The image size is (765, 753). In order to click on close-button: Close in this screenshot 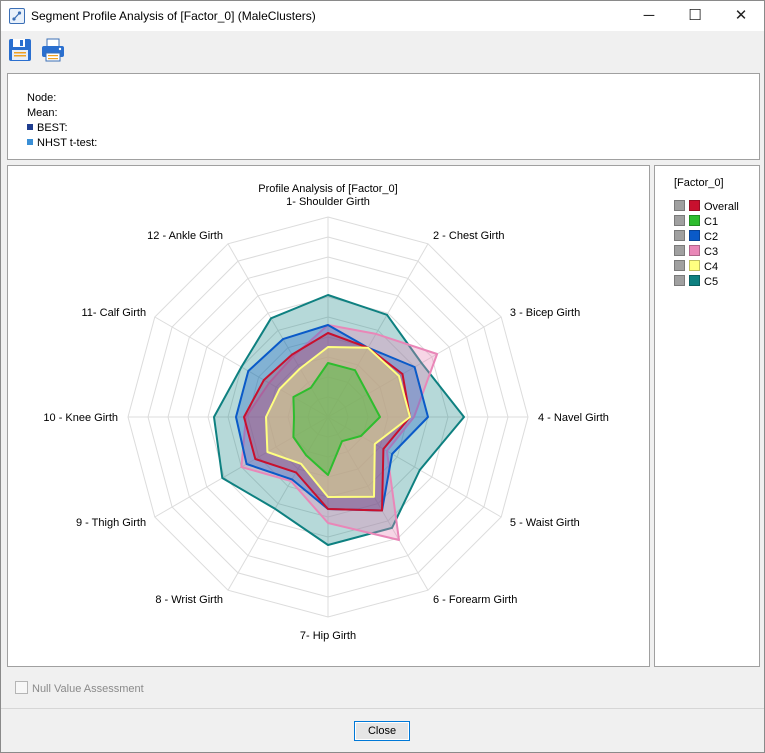, I will do `click(382, 731)`.